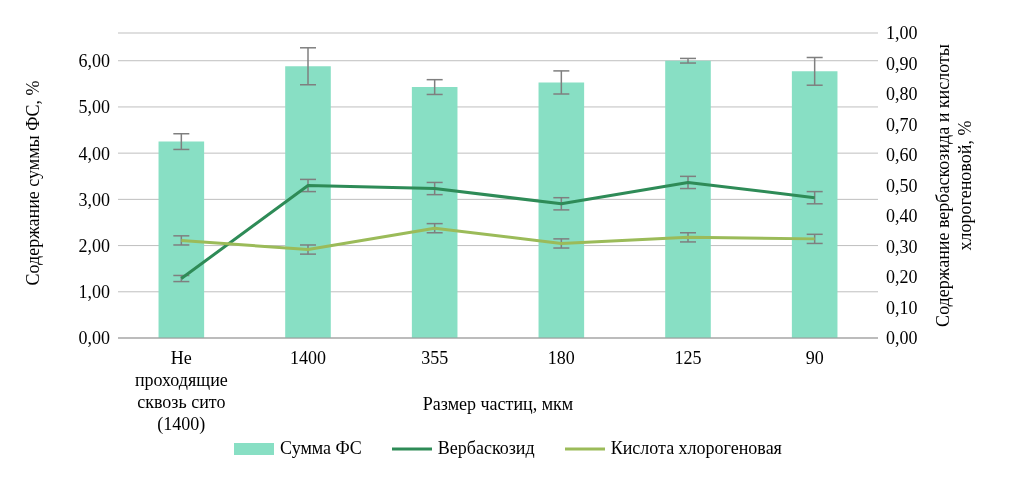 The height and width of the screenshot is (486, 1011). I want to click on y2-tick-label: 0,10, so click(902, 307).